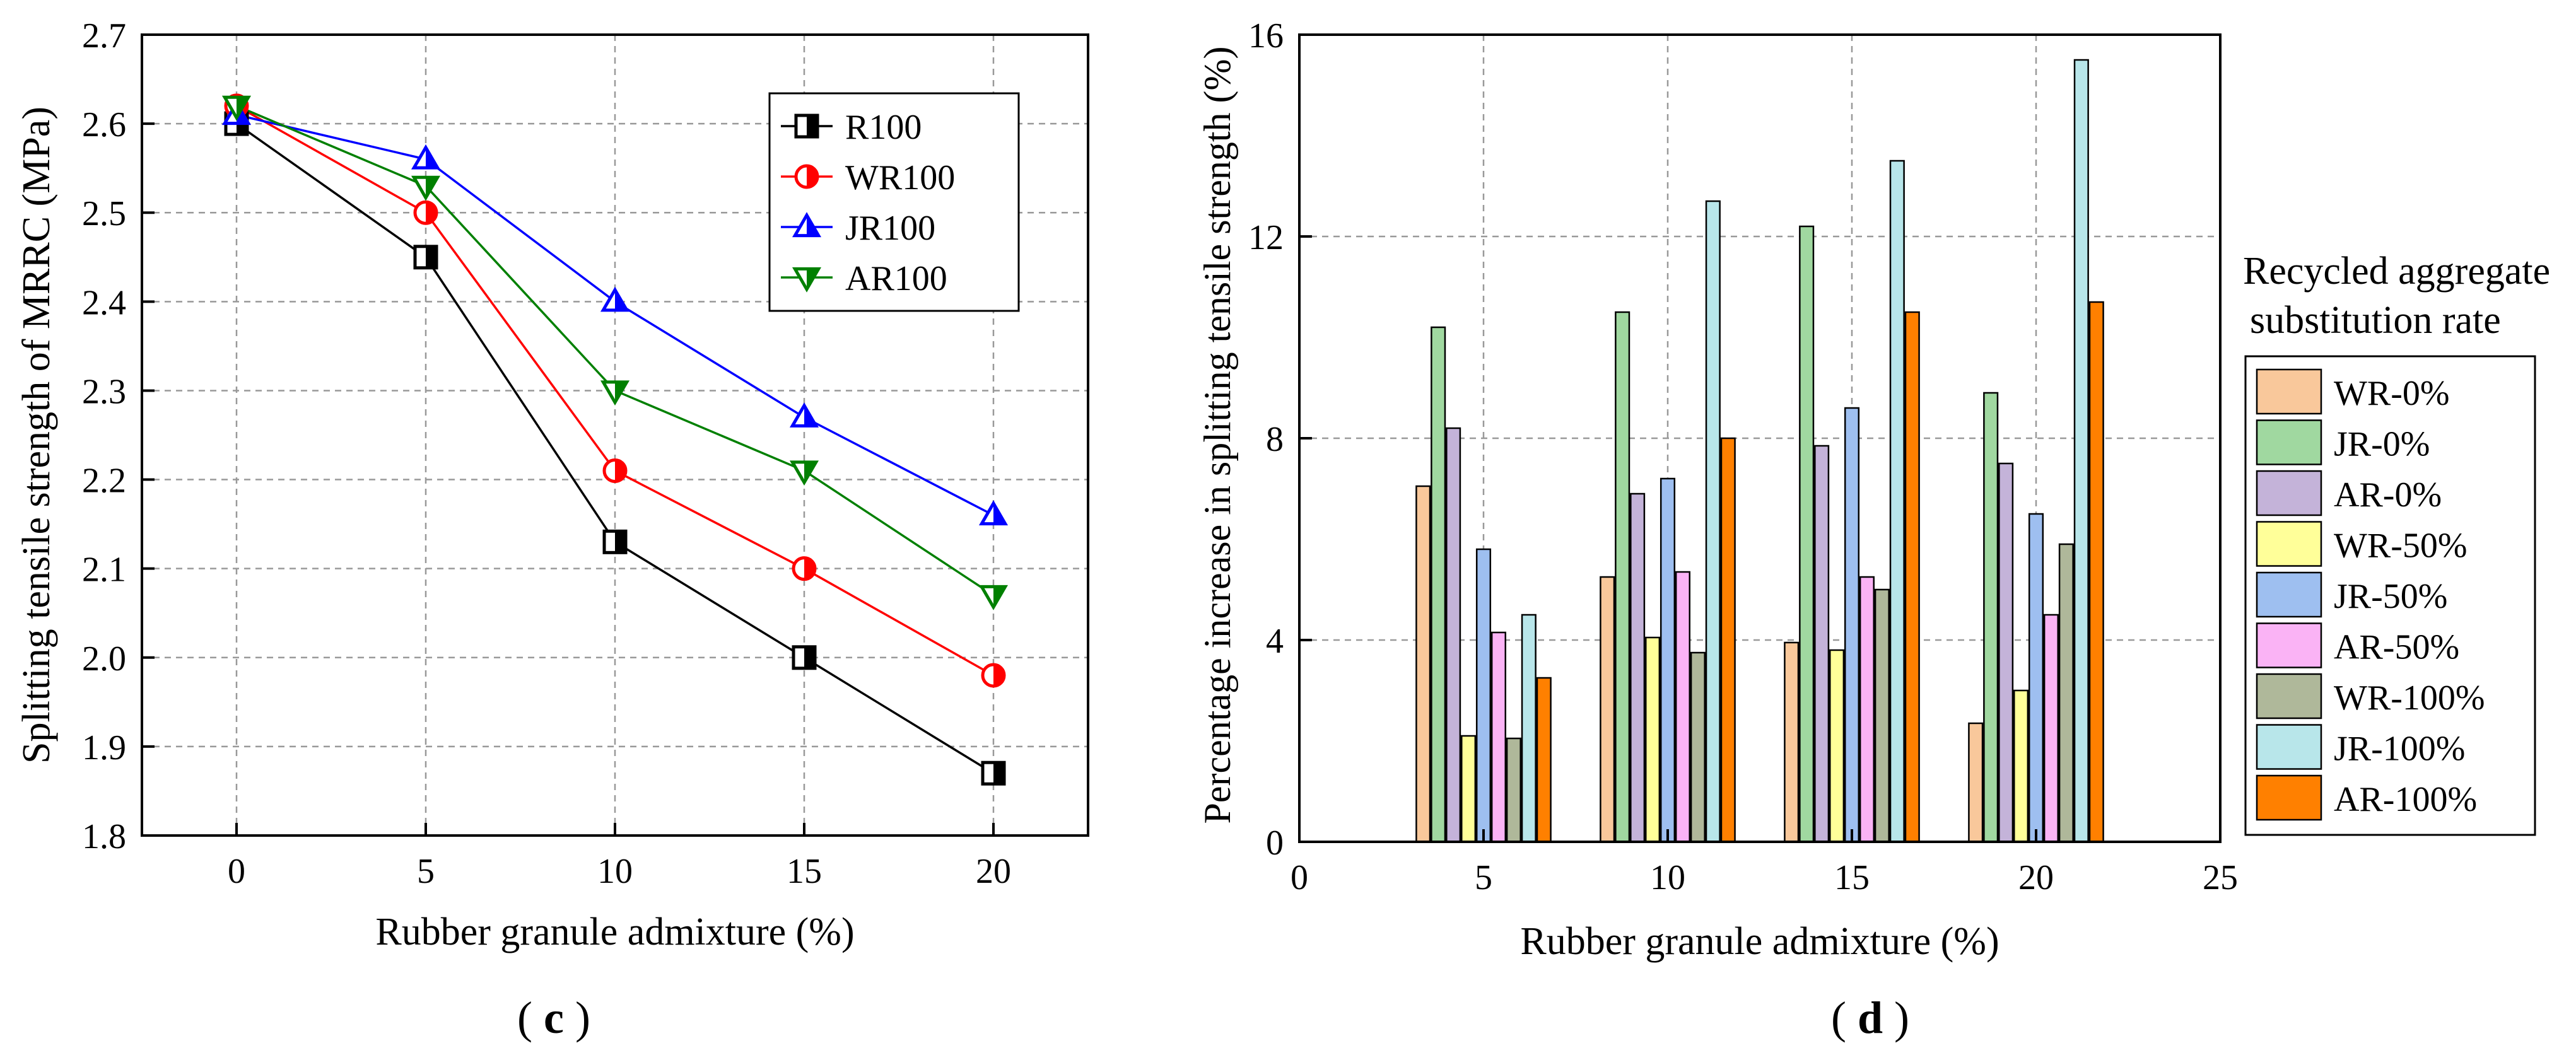  Describe the element at coordinates (894, 202) in the screenshot. I see `legend: R100 WR100 JR100 AR100` at that location.